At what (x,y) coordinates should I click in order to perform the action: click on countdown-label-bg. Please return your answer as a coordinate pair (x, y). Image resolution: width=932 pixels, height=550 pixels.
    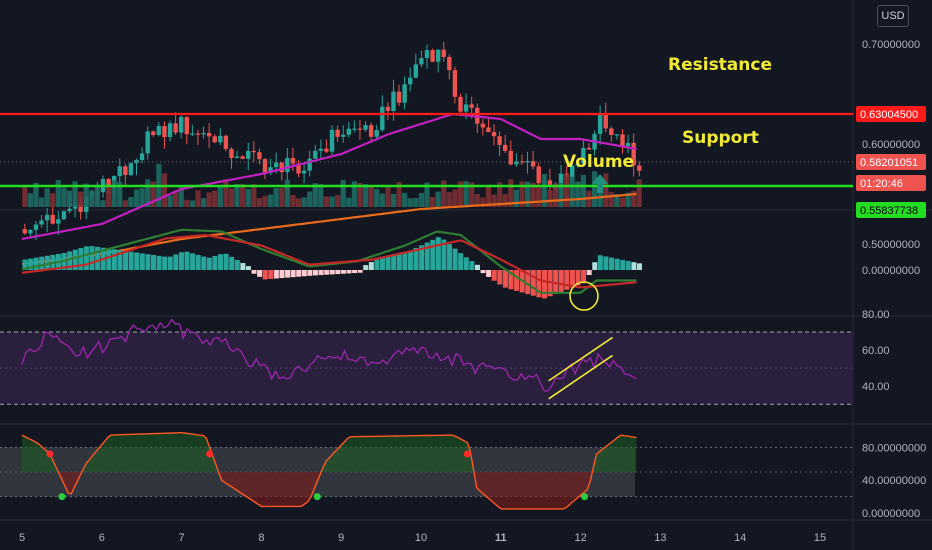
    Looking at the image, I should click on (891, 183).